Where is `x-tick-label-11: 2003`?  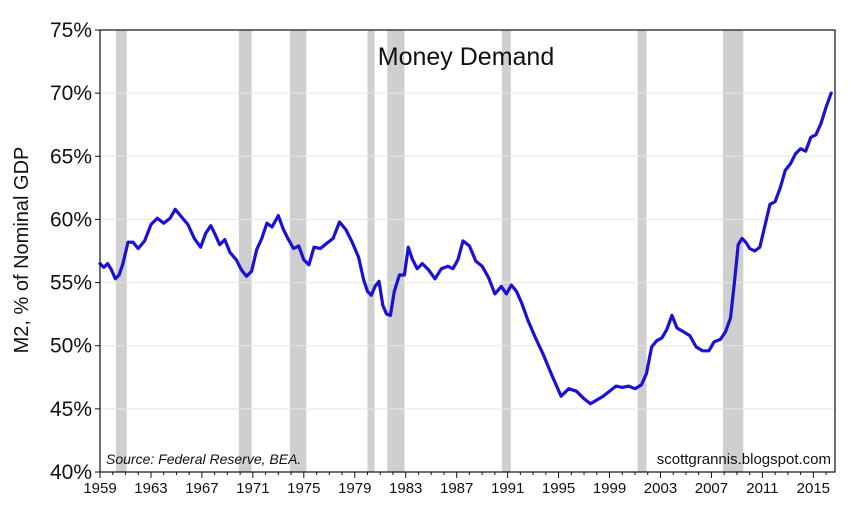 x-tick-label-11: 2003 is located at coordinates (660, 488).